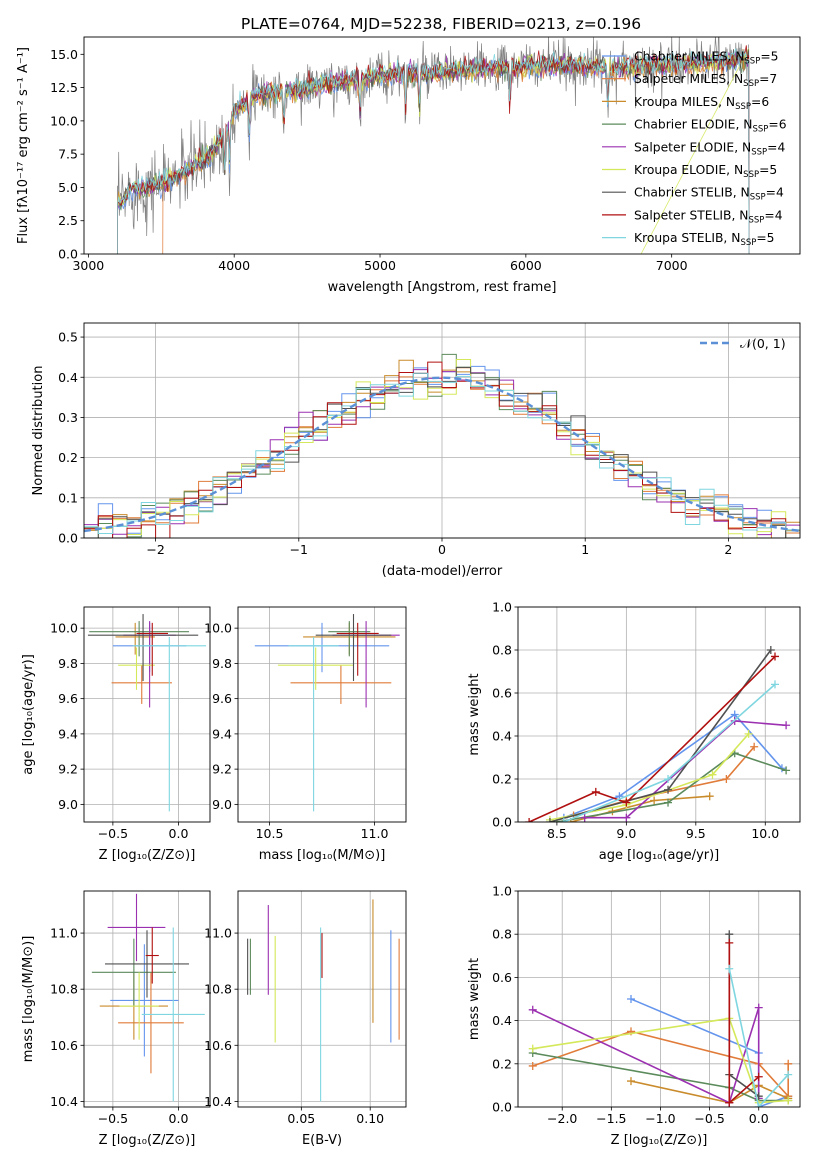 The width and height of the screenshot is (819, 1170). I want to click on x-tick-label: 9.0, so click(626, 833).